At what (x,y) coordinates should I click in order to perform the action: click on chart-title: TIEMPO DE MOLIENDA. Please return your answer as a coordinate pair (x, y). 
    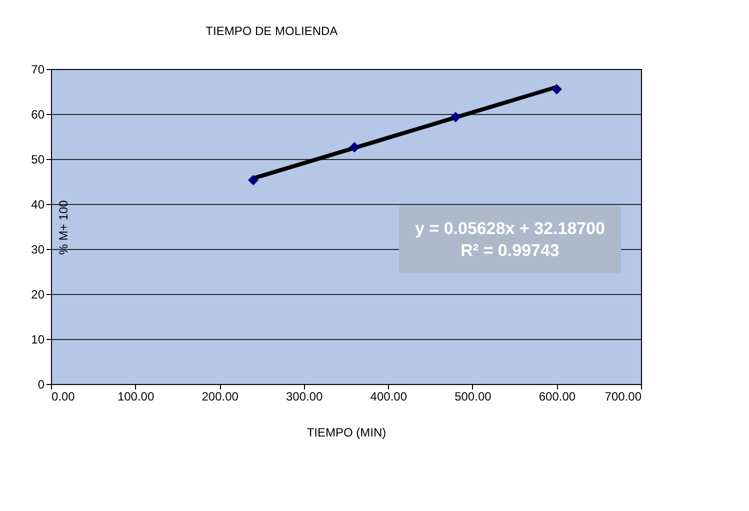
    Looking at the image, I should click on (272, 31).